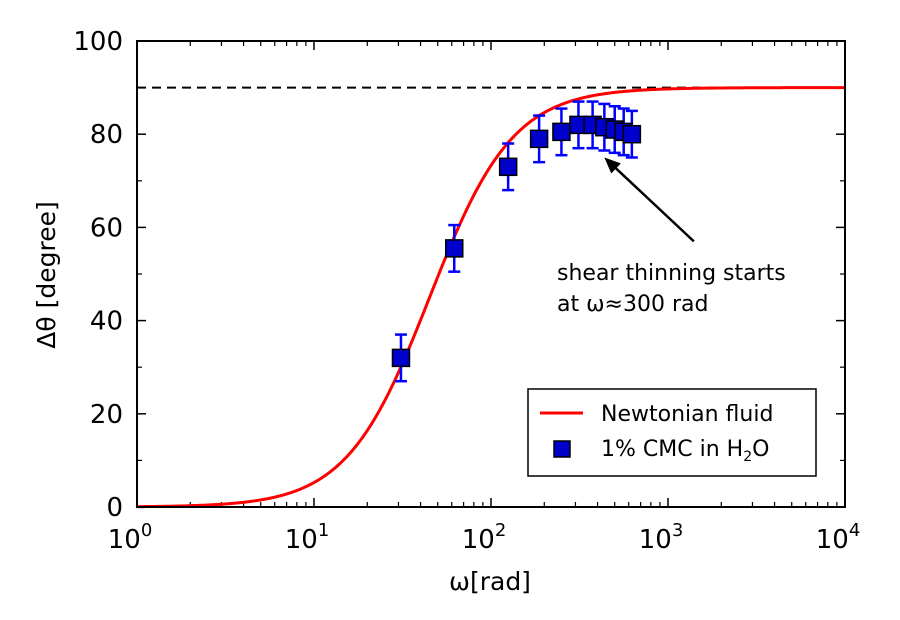 The image size is (900, 620). What do you see at coordinates (114, 508) in the screenshot?
I see `y-tick-label: 0` at bounding box center [114, 508].